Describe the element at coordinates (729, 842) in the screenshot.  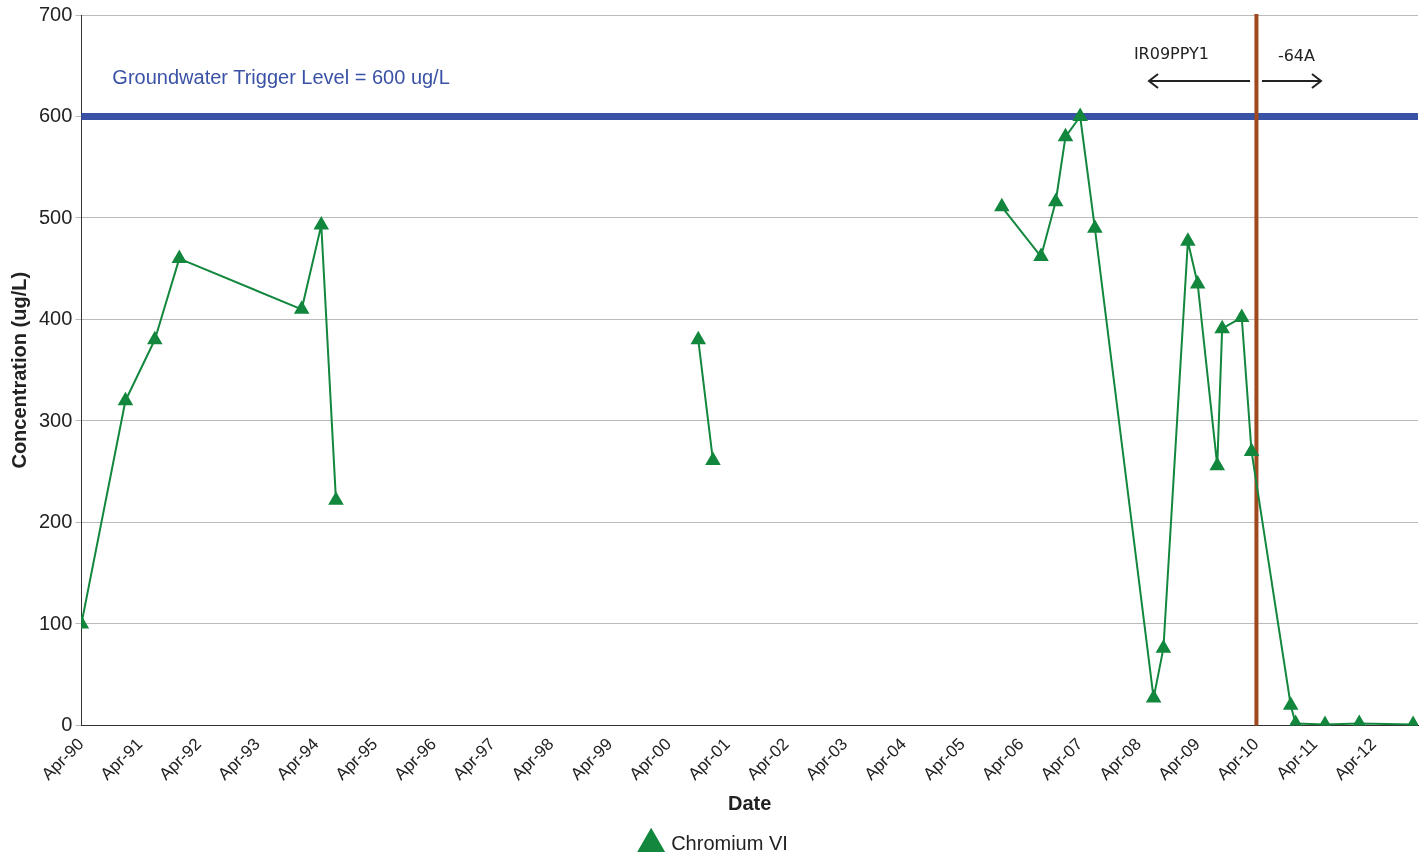
I see `legend-label: Chromium VI` at that location.